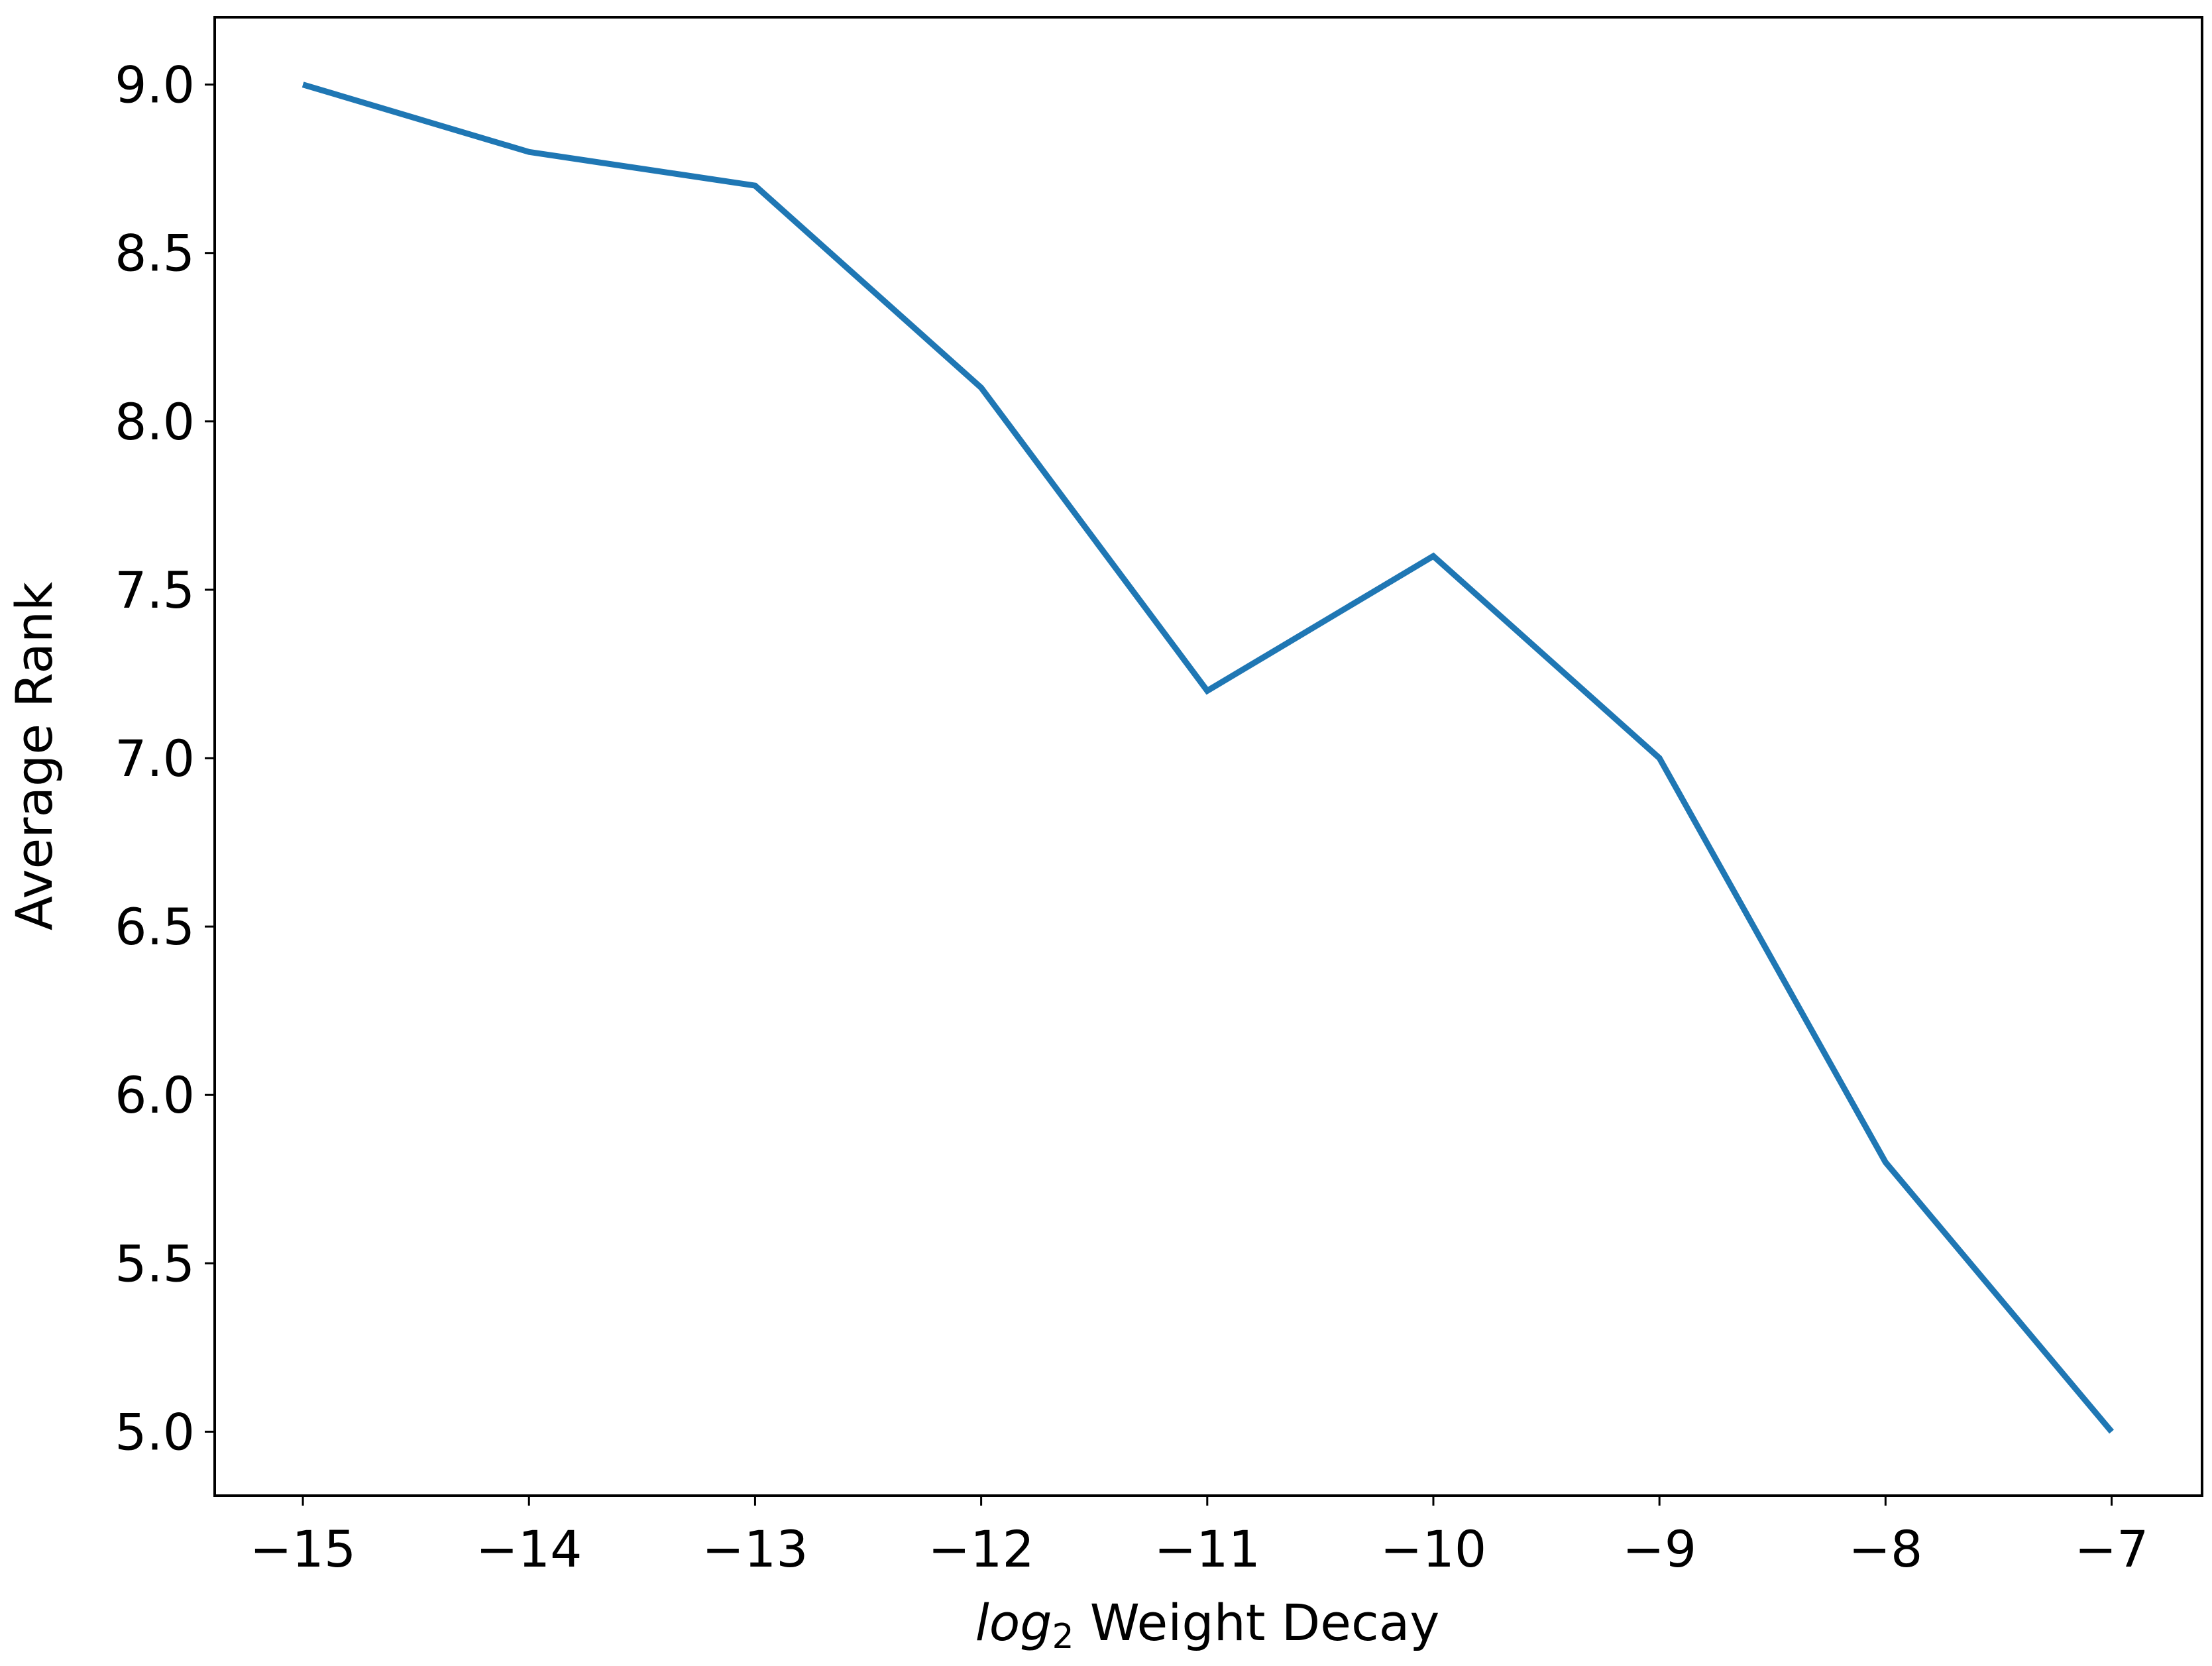 This screenshot has height=1666, width=2212. Describe the element at coordinates (981, 1549) in the screenshot. I see `x-tick-label: −12` at that location.